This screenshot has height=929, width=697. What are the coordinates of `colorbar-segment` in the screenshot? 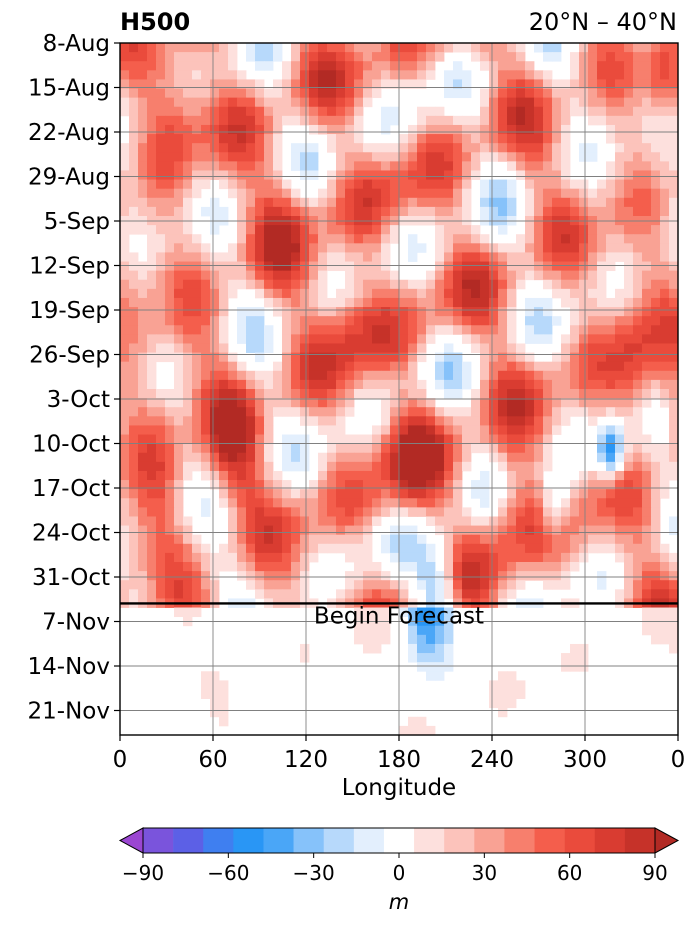 It's located at (339, 840).